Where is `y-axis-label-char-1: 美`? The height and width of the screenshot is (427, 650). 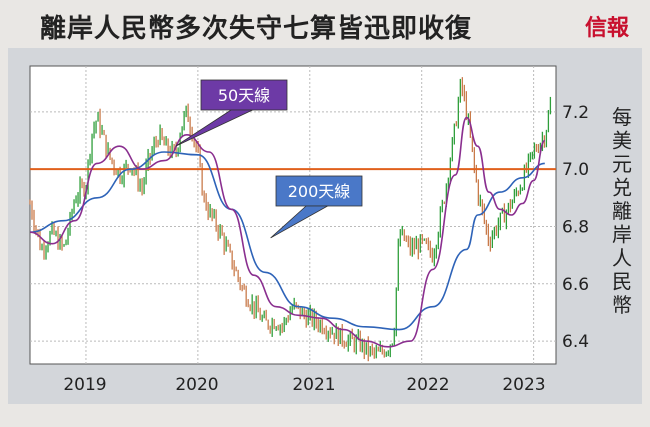
y-axis-label-char-1: 美 is located at coordinates (622, 141).